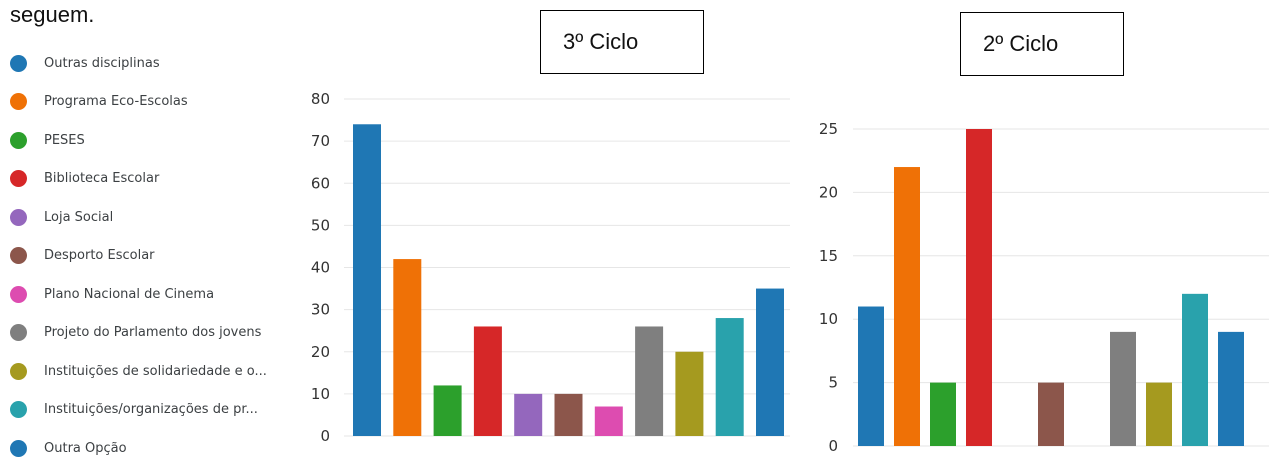 This screenshot has height=468, width=1269. What do you see at coordinates (320, 183) in the screenshot?
I see `y-tick-label: 60` at bounding box center [320, 183].